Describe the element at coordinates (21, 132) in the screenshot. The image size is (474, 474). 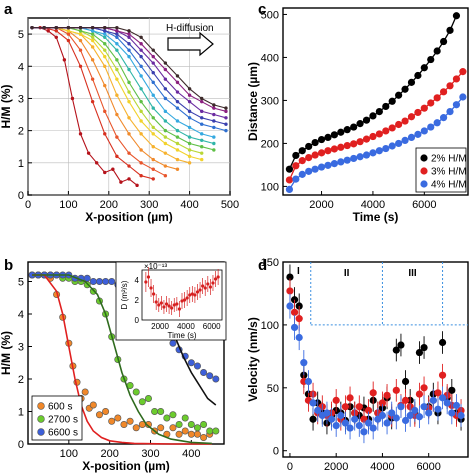
I see `y-tick-label: 2` at that location.